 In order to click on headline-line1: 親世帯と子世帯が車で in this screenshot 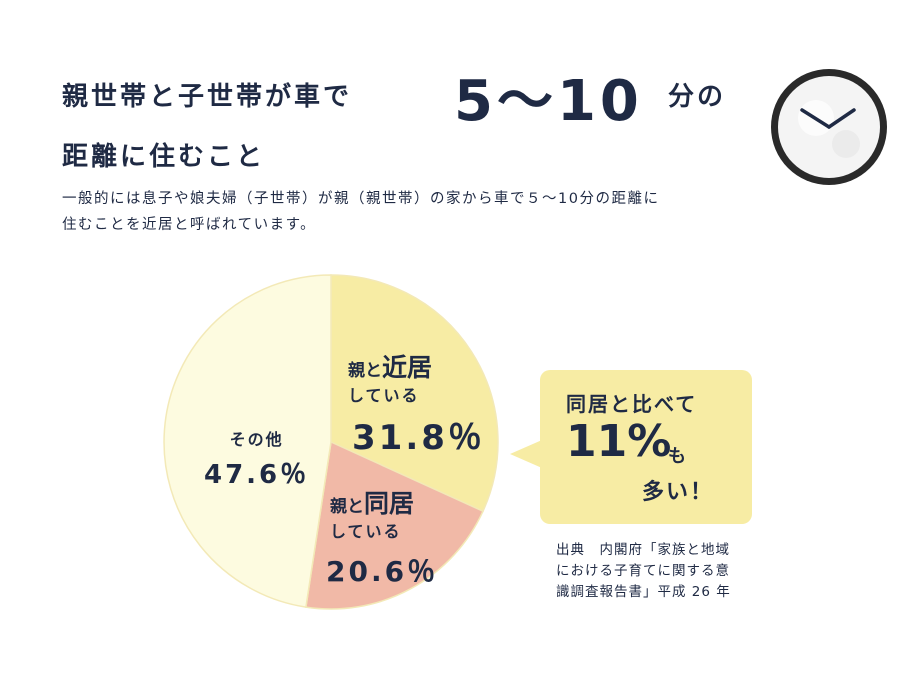, I will do `click(207, 97)`.